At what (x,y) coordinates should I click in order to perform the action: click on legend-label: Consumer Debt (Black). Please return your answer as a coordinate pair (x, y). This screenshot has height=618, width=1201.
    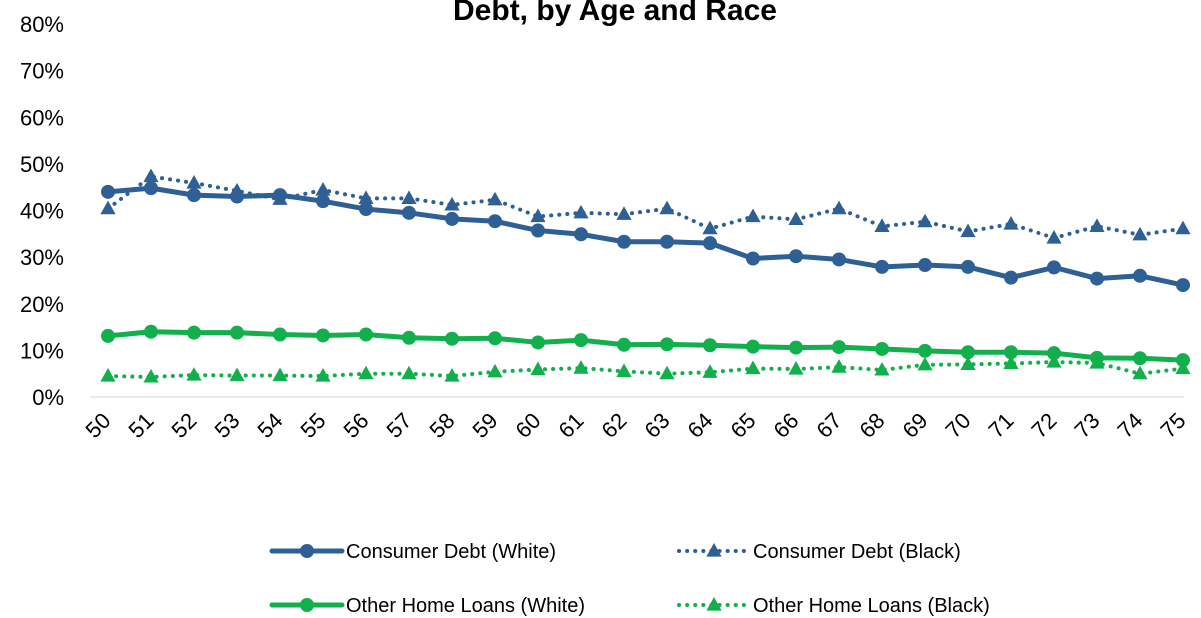
    Looking at the image, I should click on (857, 552).